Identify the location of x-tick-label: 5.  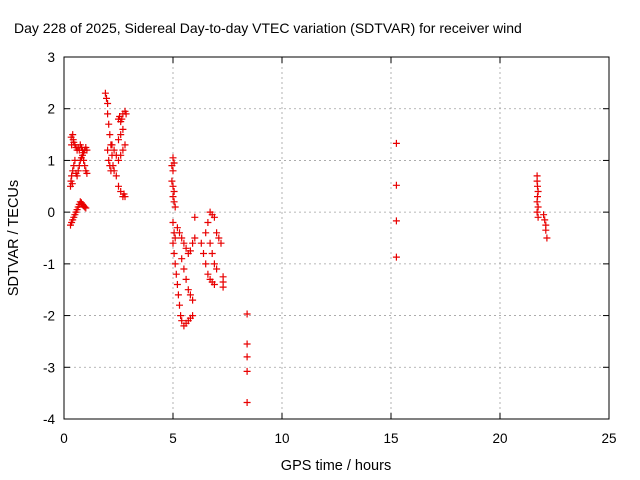
(173, 438).